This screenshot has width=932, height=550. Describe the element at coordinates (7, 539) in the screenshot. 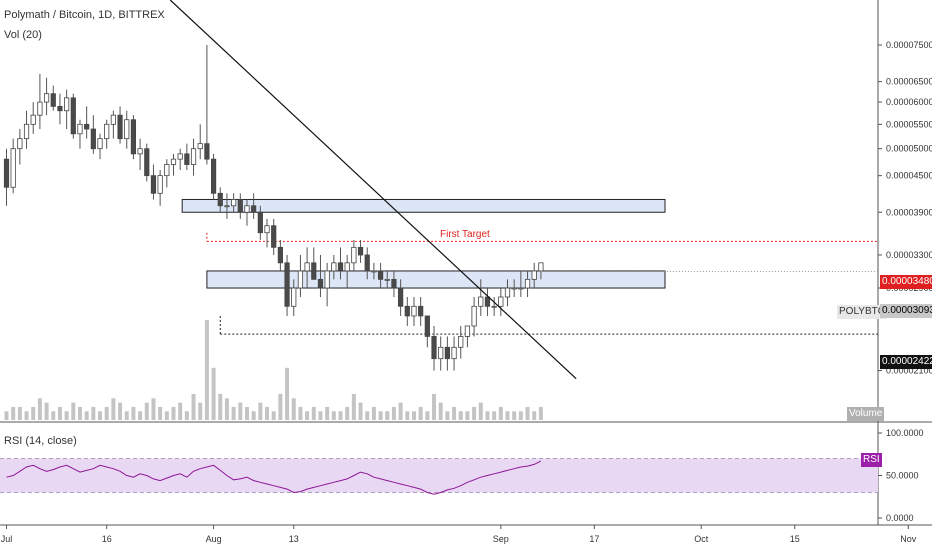

I see `time-tick-label: Jul` at that location.